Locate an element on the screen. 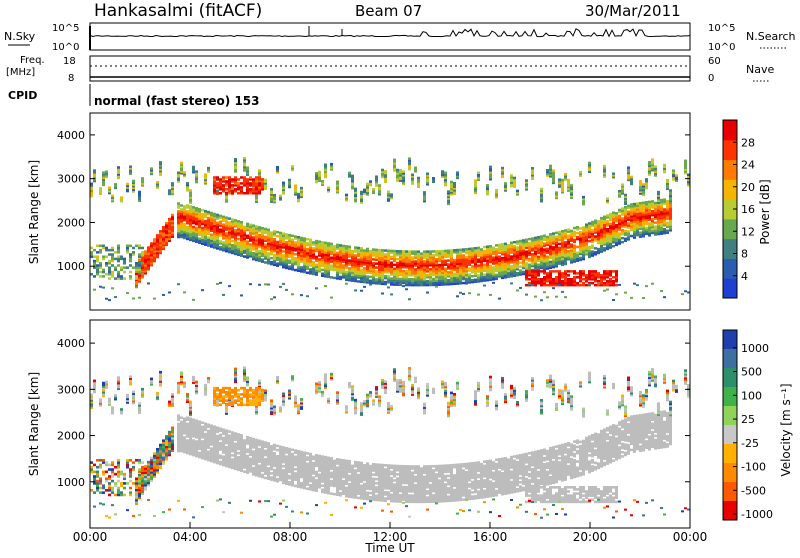 The height and width of the screenshot is (558, 800). power-colorbar-label: Power [dB] is located at coordinates (765, 211).